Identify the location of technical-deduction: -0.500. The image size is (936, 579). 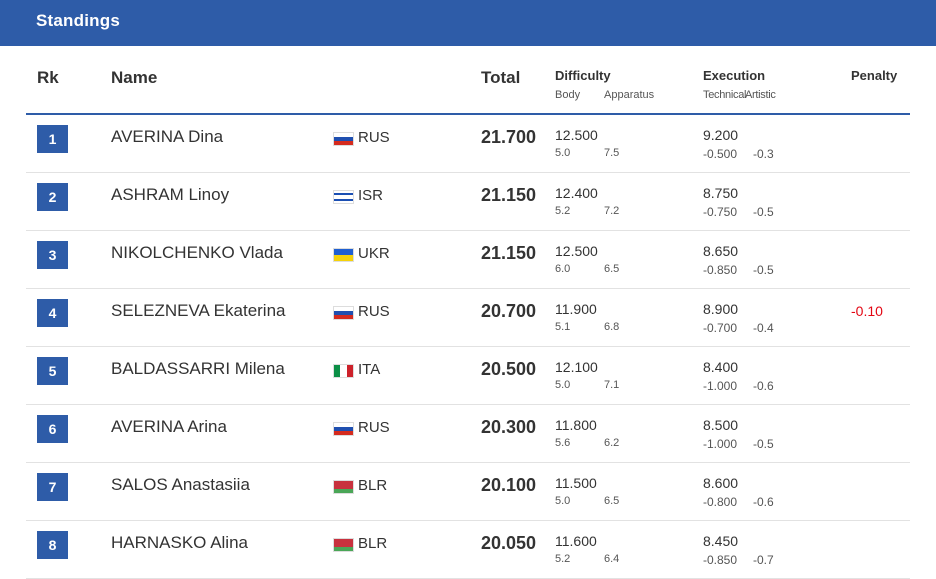
(720, 154).